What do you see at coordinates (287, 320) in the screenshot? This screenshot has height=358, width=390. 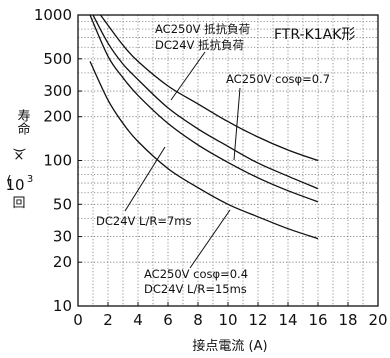 I see `x-tick-label: 14` at bounding box center [287, 320].